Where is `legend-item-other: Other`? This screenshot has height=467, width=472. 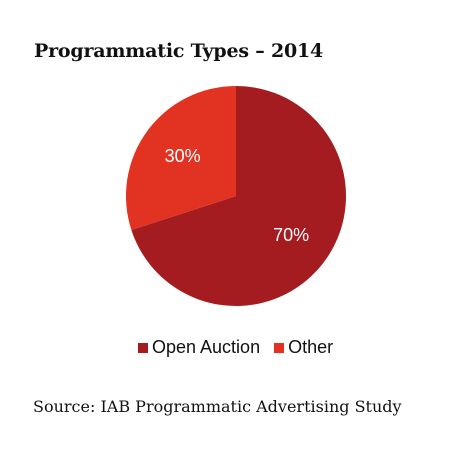 legend-item-other: Other is located at coordinates (303, 347).